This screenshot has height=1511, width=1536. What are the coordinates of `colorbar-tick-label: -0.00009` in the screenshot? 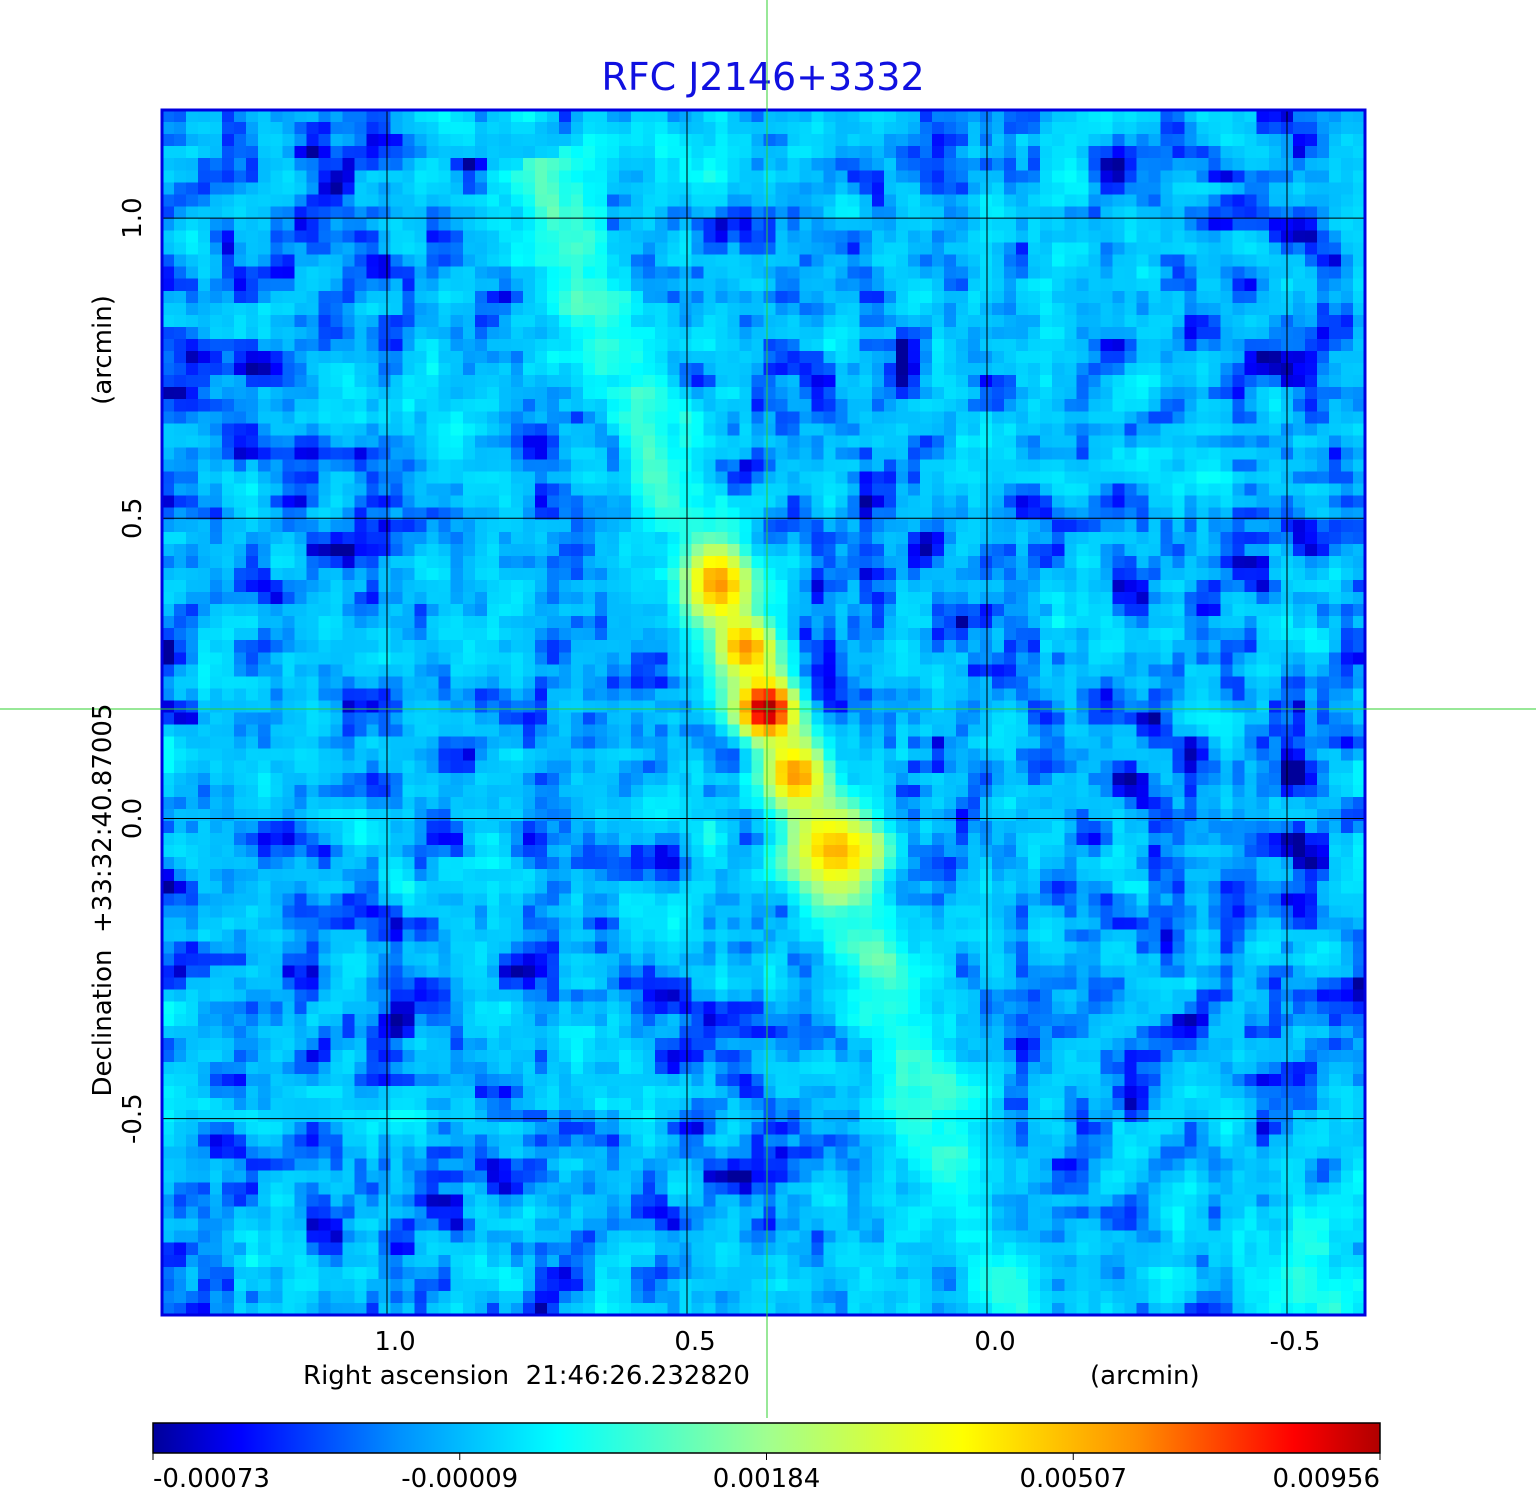 It's located at (459, 1479).